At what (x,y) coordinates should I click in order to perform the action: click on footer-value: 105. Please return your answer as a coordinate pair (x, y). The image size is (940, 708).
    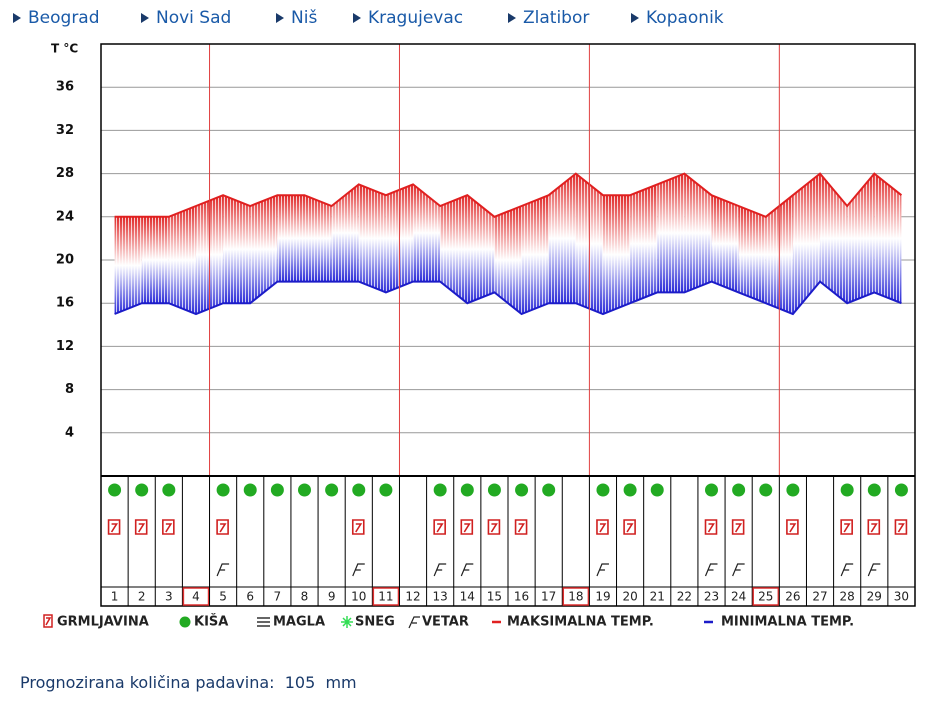
    Looking at the image, I should click on (300, 682).